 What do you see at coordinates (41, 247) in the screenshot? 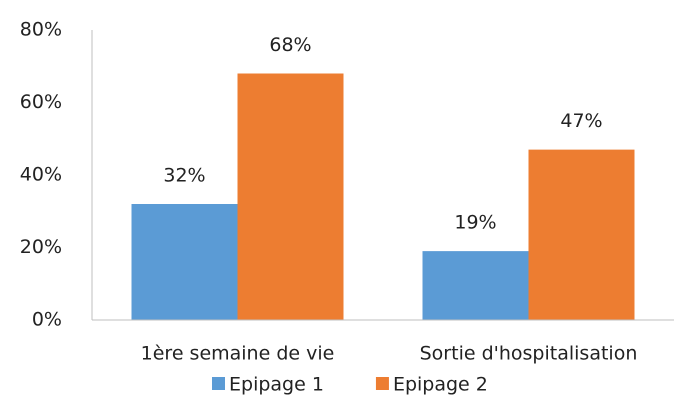
I see `y-tick-label: 20%` at bounding box center [41, 247].